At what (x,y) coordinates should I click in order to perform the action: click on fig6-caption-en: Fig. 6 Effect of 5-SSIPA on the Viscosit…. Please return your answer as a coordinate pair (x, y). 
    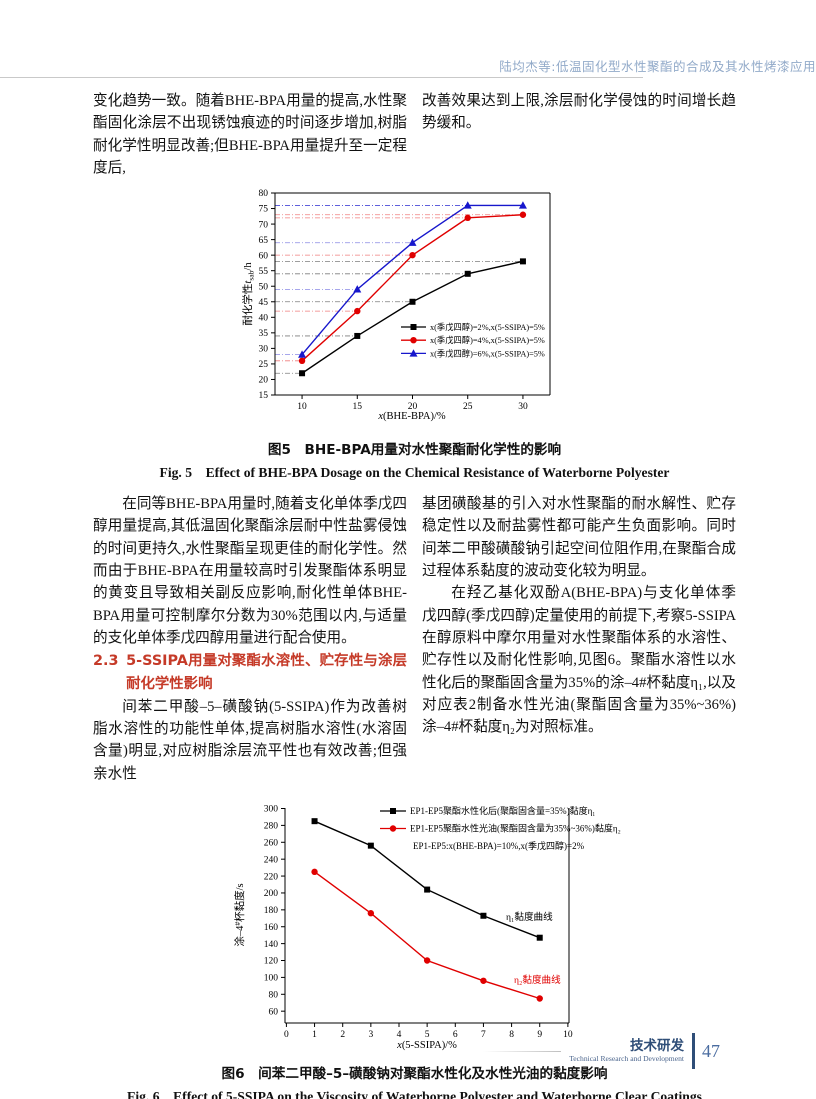
    Looking at the image, I should click on (414, 1094).